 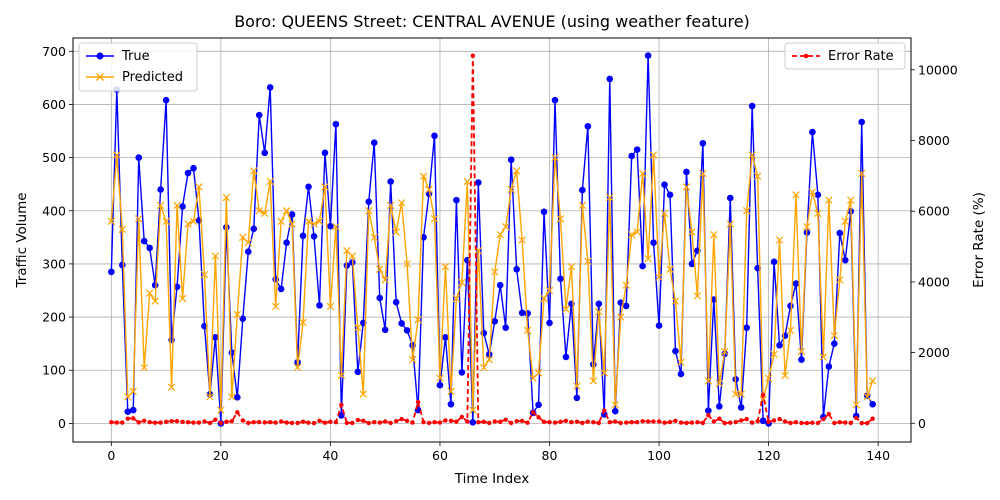 What do you see at coordinates (861, 56) in the screenshot?
I see `legend-label-error-rate: Error Rate` at bounding box center [861, 56].